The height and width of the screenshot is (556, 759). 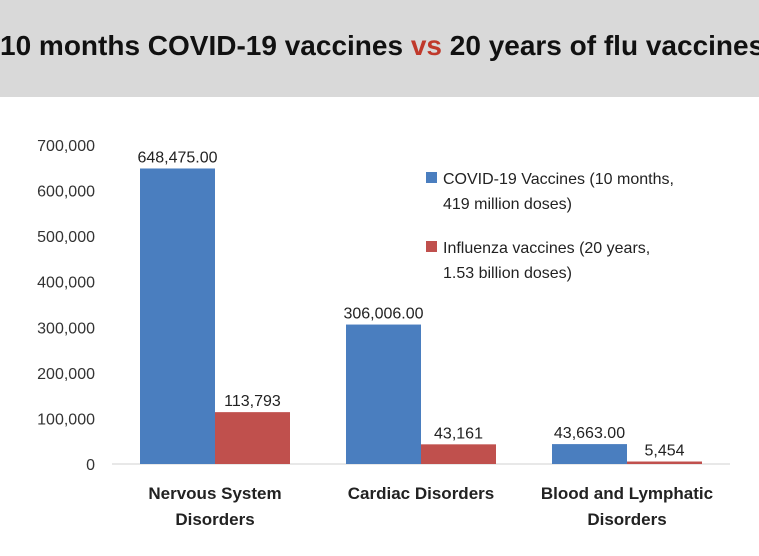 I want to click on y-tick-label: 500,000, so click(x=66, y=237).